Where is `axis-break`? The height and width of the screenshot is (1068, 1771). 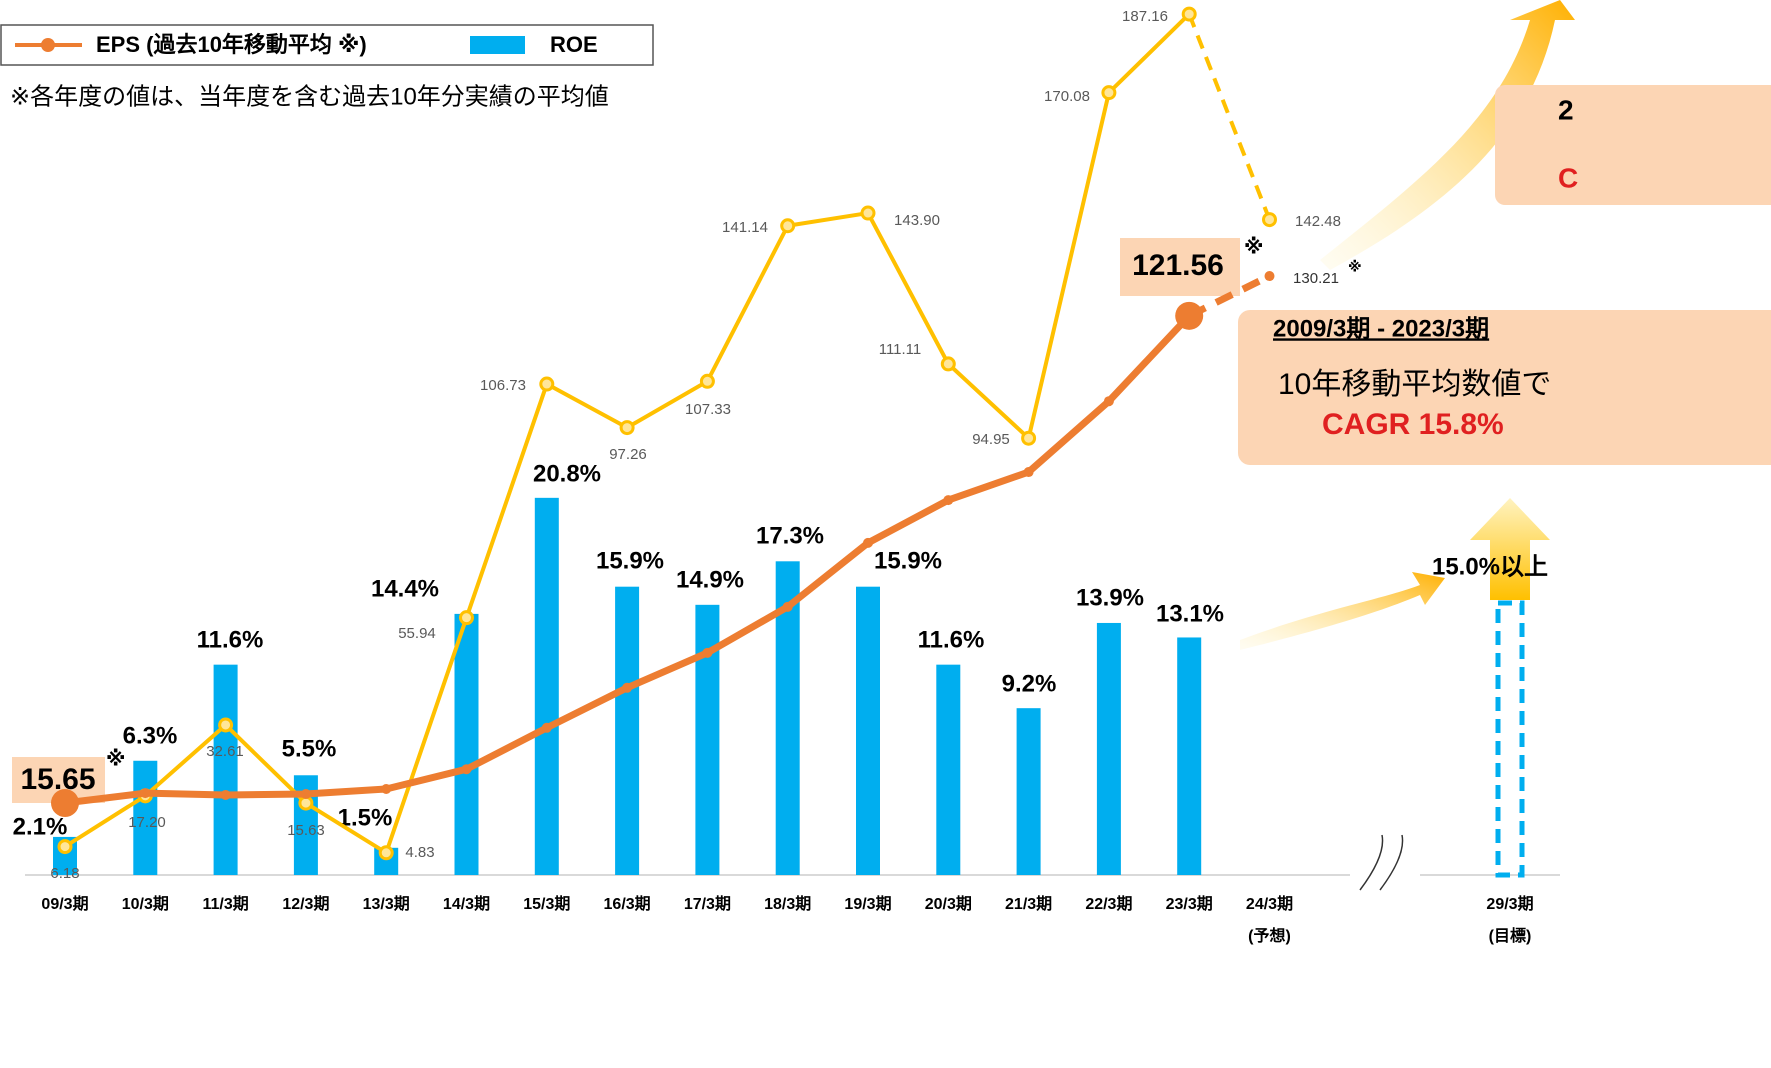 axis-break is located at coordinates (1381, 862).